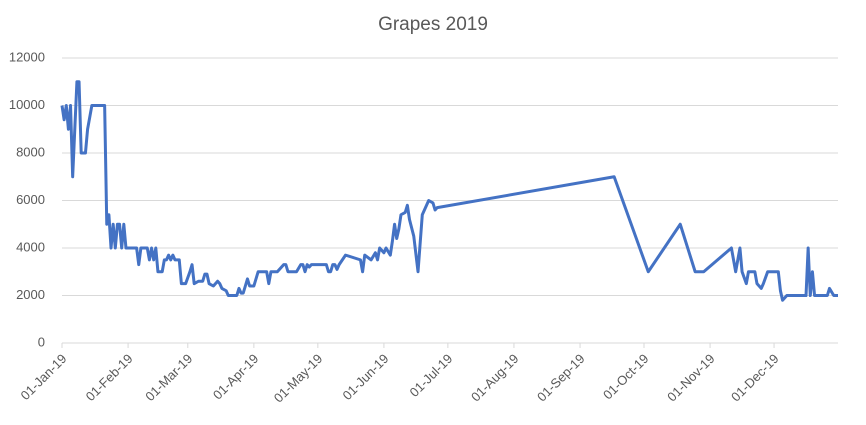 The width and height of the screenshot is (866, 425). Describe the element at coordinates (365, 377) in the screenshot. I see `x-tick-label: 01-Jun-19` at that location.